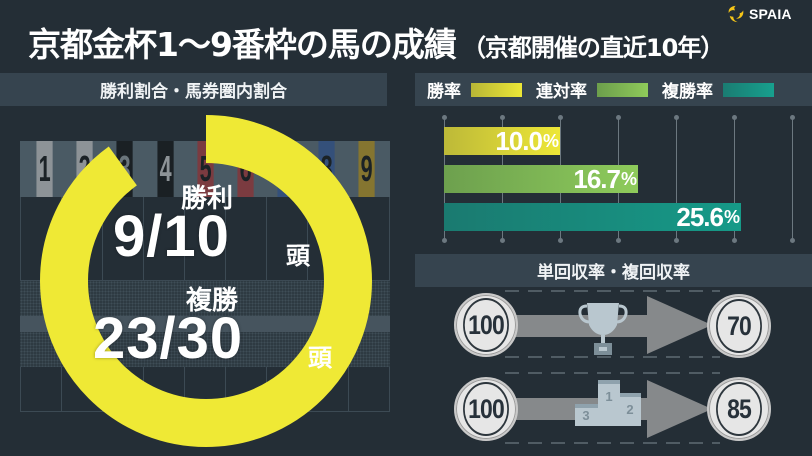  I want to click on bar-value: 16.7, so click(597, 178).